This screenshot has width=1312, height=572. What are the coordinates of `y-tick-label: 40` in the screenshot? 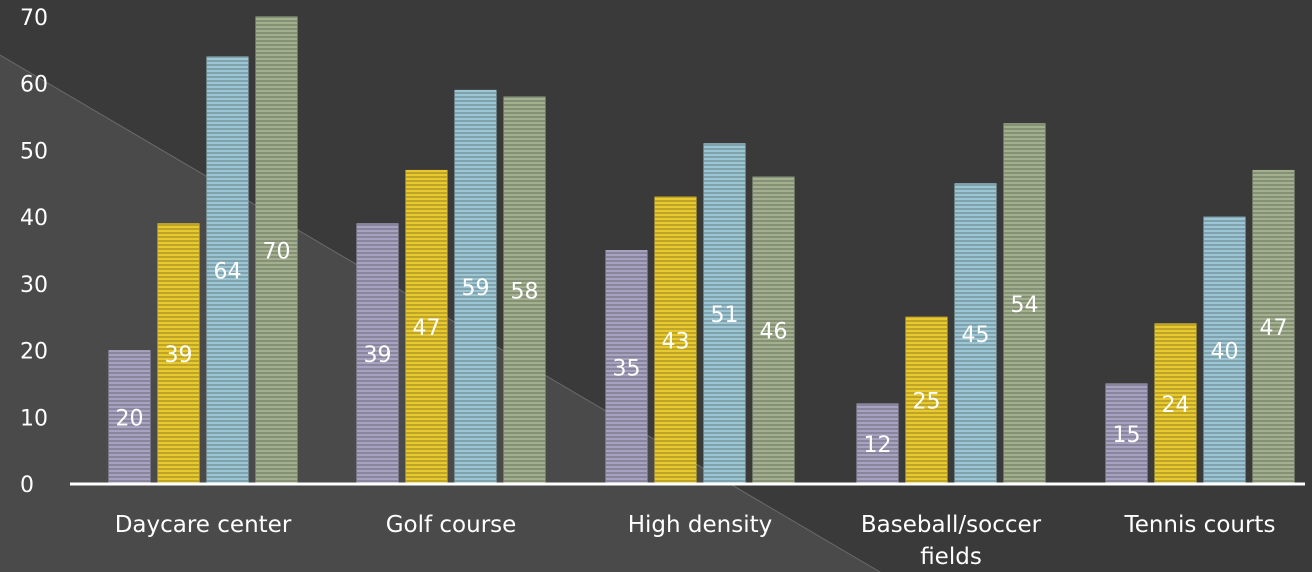 It's located at (34, 218).